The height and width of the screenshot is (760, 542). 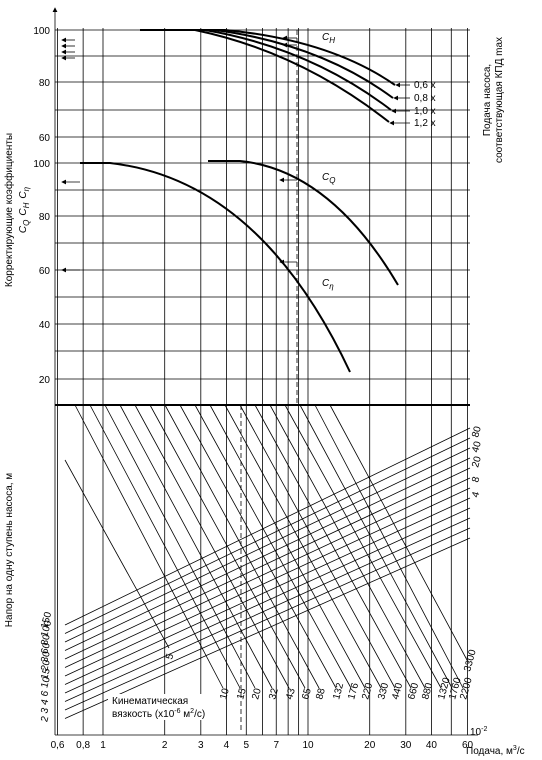 I want to click on head-axis-title: Напор на одну ступень насоса, м, so click(x=9, y=550).